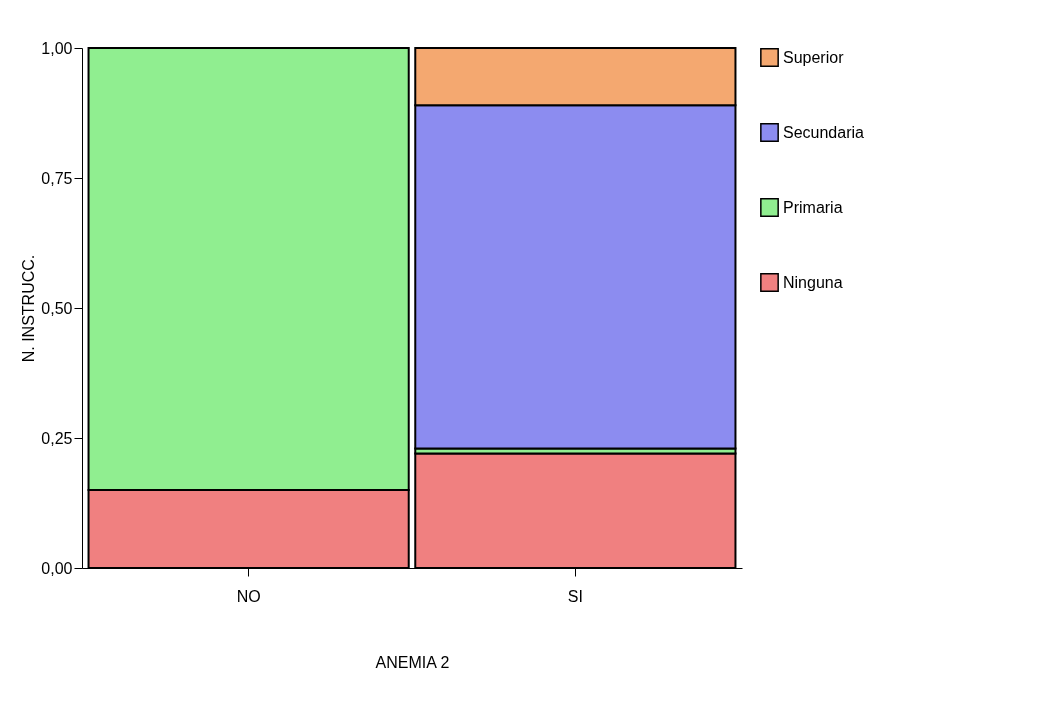  I want to click on y-tick-label: 0,50, so click(57, 308).